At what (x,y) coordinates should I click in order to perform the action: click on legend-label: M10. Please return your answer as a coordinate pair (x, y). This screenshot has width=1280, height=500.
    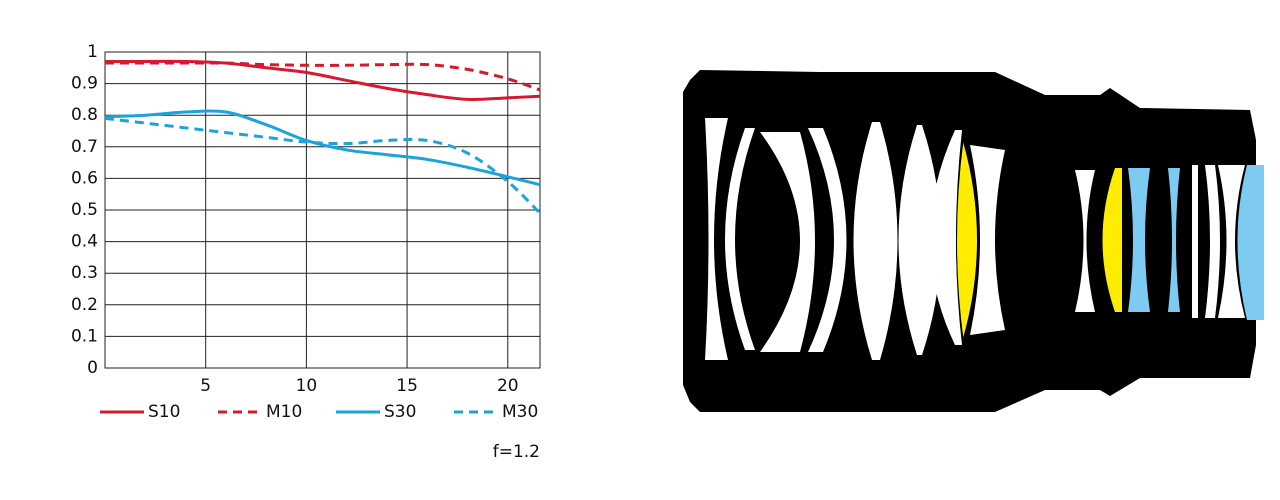
    Looking at the image, I should click on (284, 412).